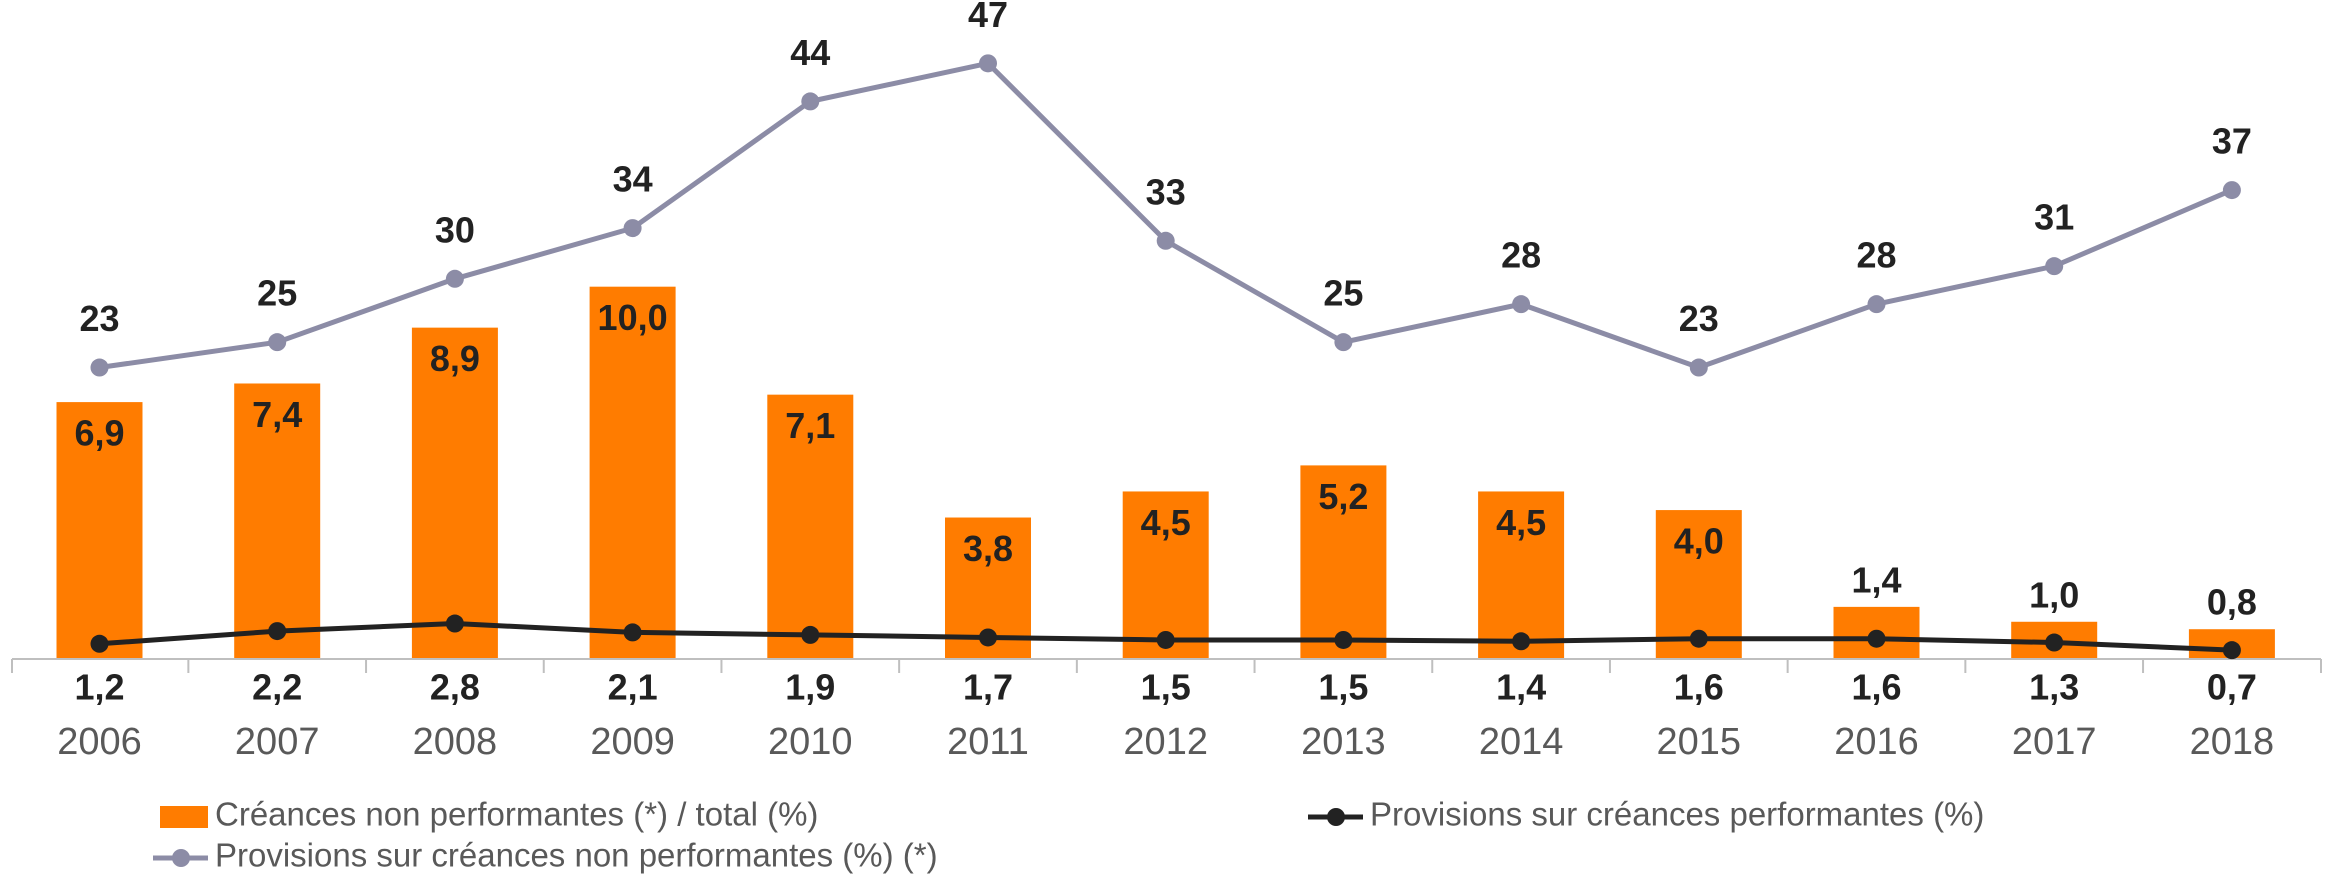 Image resolution: width=2328 pixels, height=878 pixels. Describe the element at coordinates (633, 179) in the screenshot. I see `line-value-label: 34` at that location.